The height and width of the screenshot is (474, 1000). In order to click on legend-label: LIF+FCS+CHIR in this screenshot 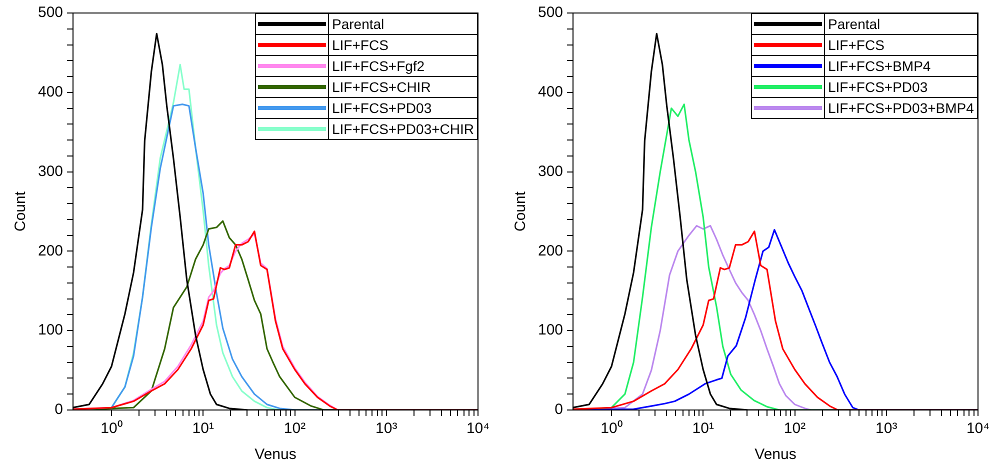, I will do `click(403, 87)`.